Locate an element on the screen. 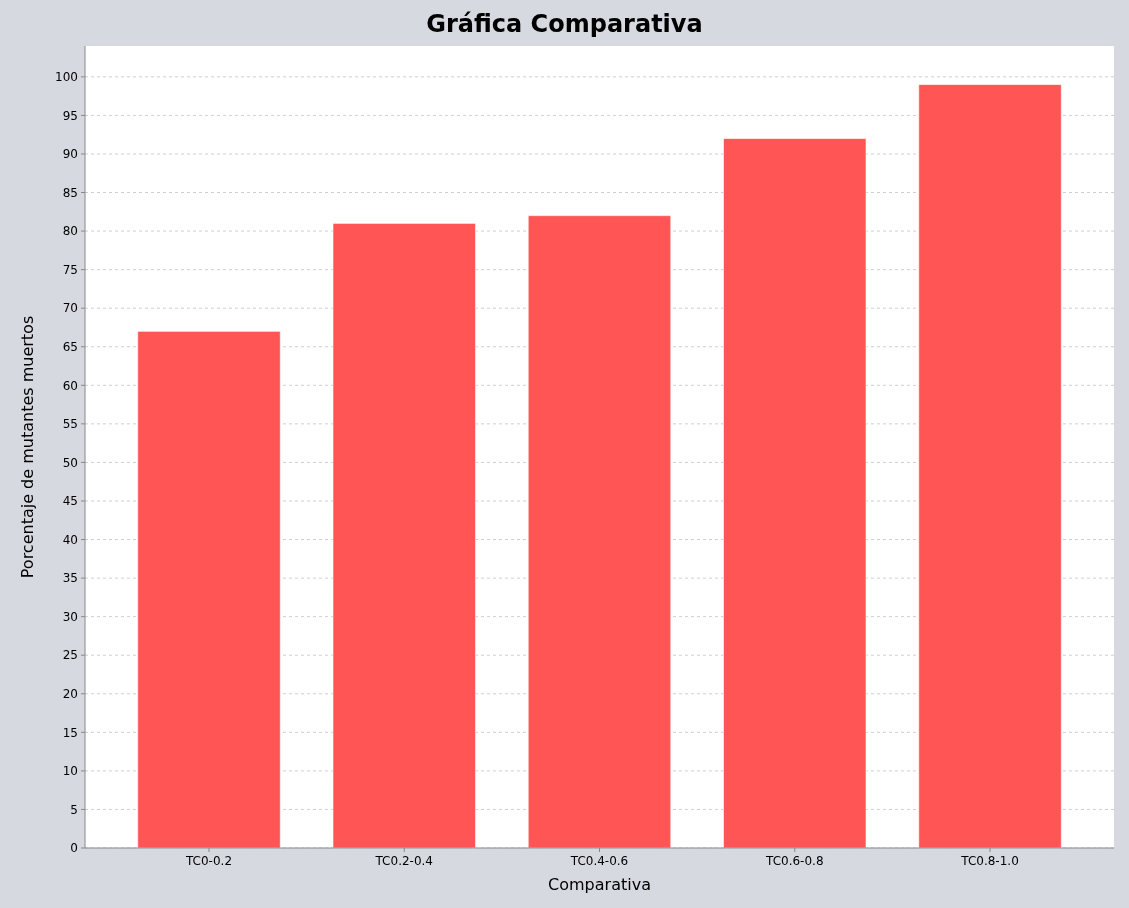 The height and width of the screenshot is (908, 1129). y-tick-label: 50 is located at coordinates (70, 462).